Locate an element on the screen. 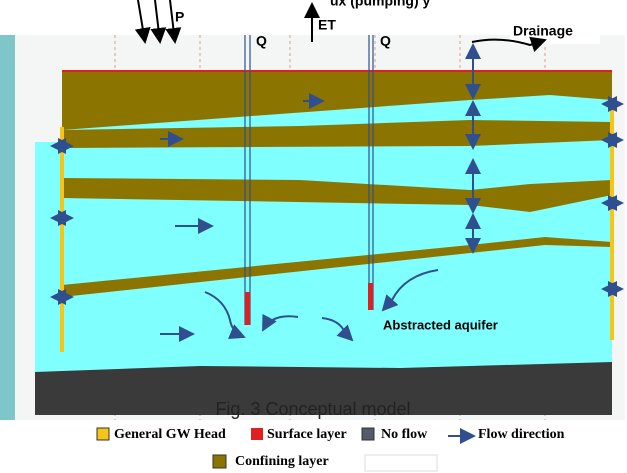 The image size is (627, 473). legend-label: No flow is located at coordinates (404, 434).